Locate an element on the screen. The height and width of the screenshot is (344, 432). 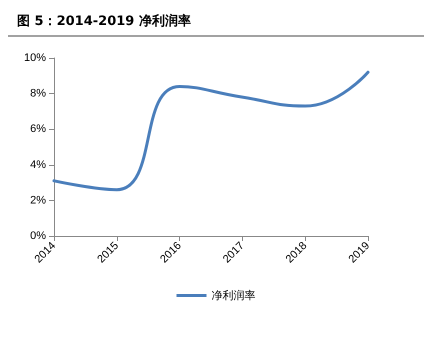
chart-title: 图 5：2014-2019 净利润率 is located at coordinates (104, 21).